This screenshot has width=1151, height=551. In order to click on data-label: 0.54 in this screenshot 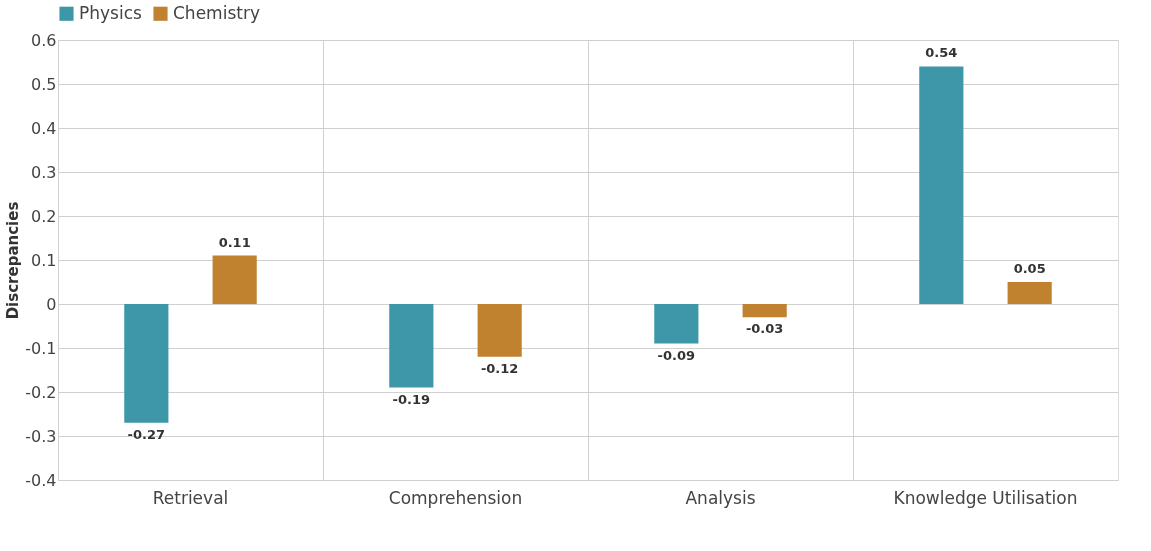, I will do `click(941, 53)`.